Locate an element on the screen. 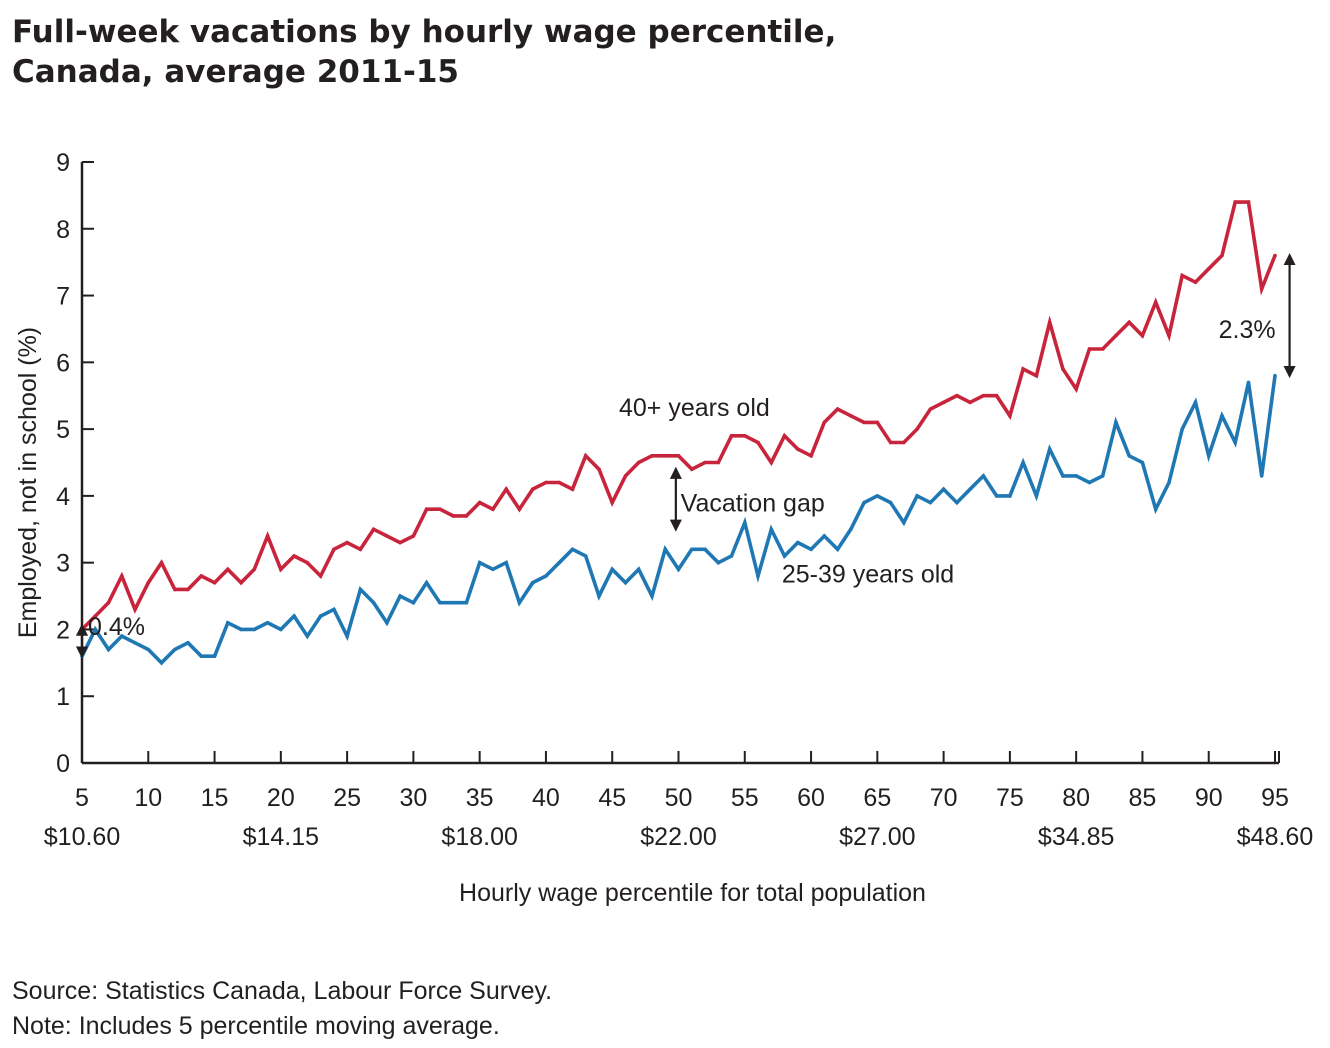 This screenshot has height=1048, width=1330. x-tick-label: 40 is located at coordinates (546, 798).